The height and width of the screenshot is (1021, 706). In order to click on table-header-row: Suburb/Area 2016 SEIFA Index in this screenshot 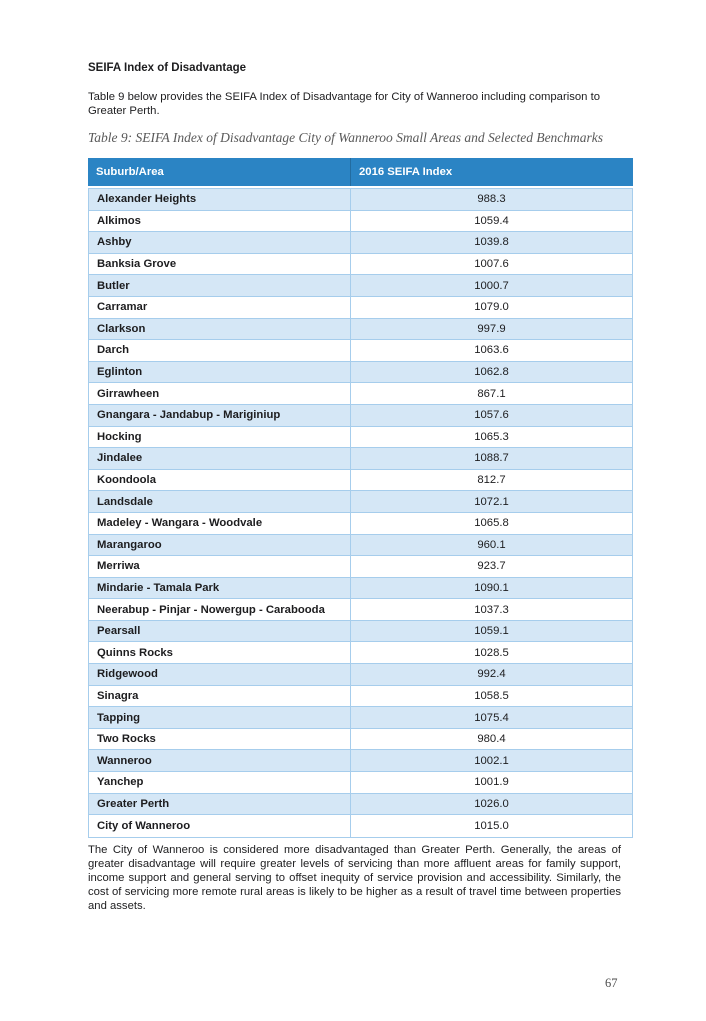, I will do `click(360, 172)`.